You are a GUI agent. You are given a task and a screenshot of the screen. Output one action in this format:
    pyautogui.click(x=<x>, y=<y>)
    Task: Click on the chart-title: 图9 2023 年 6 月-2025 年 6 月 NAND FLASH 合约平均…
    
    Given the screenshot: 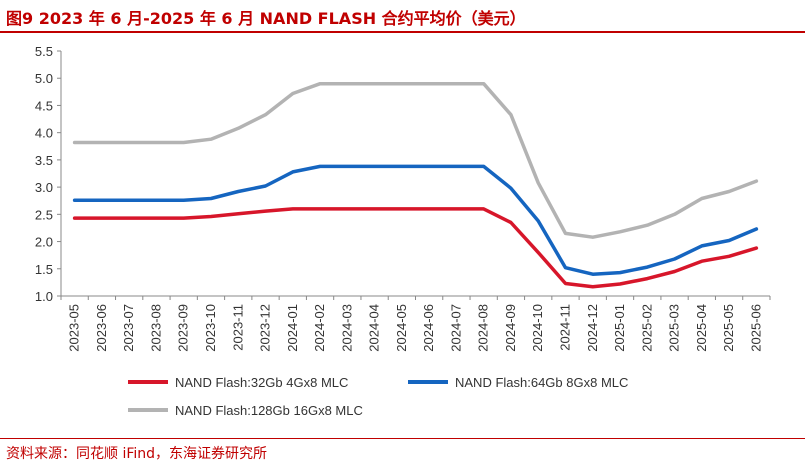 What is the action you would take?
    pyautogui.click(x=266, y=18)
    